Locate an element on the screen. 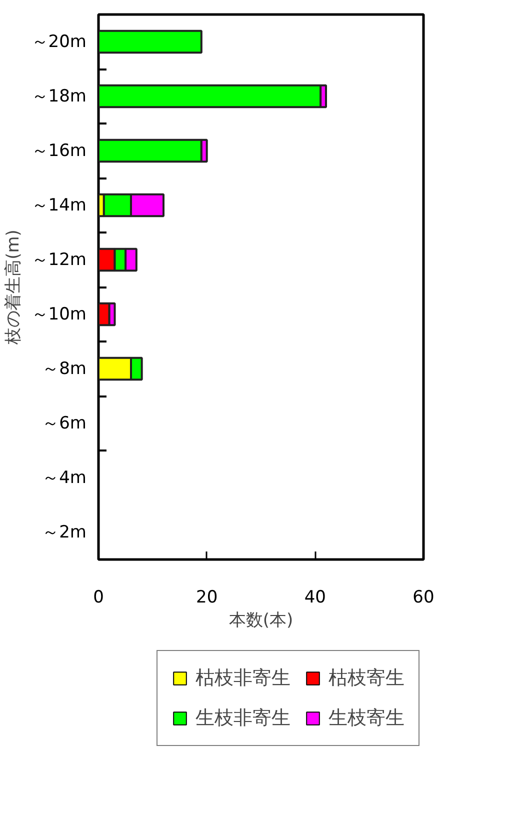  y-tick-label: ～8m is located at coordinates (64, 368).